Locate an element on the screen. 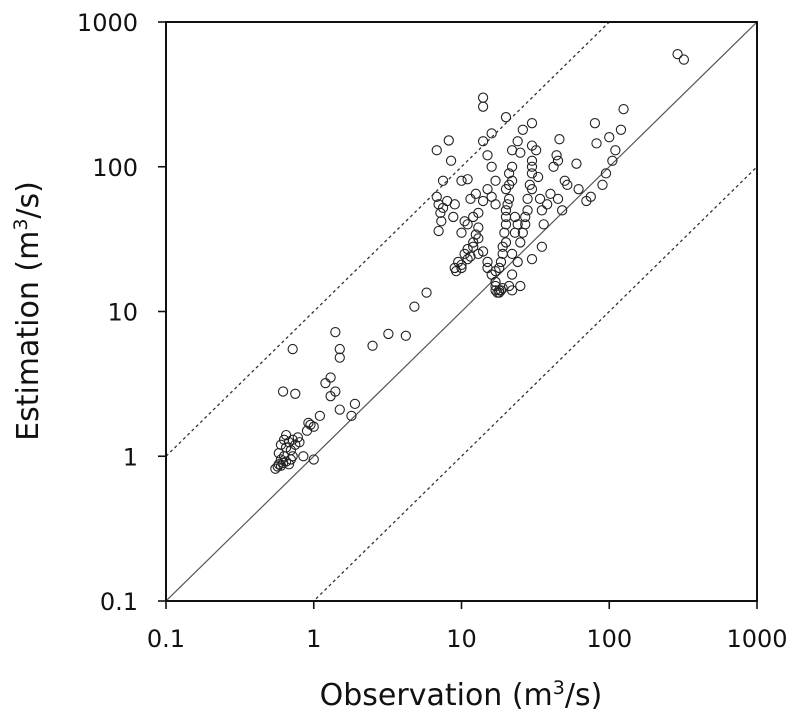  y-tick-label: 1000 is located at coordinates (107, 23).